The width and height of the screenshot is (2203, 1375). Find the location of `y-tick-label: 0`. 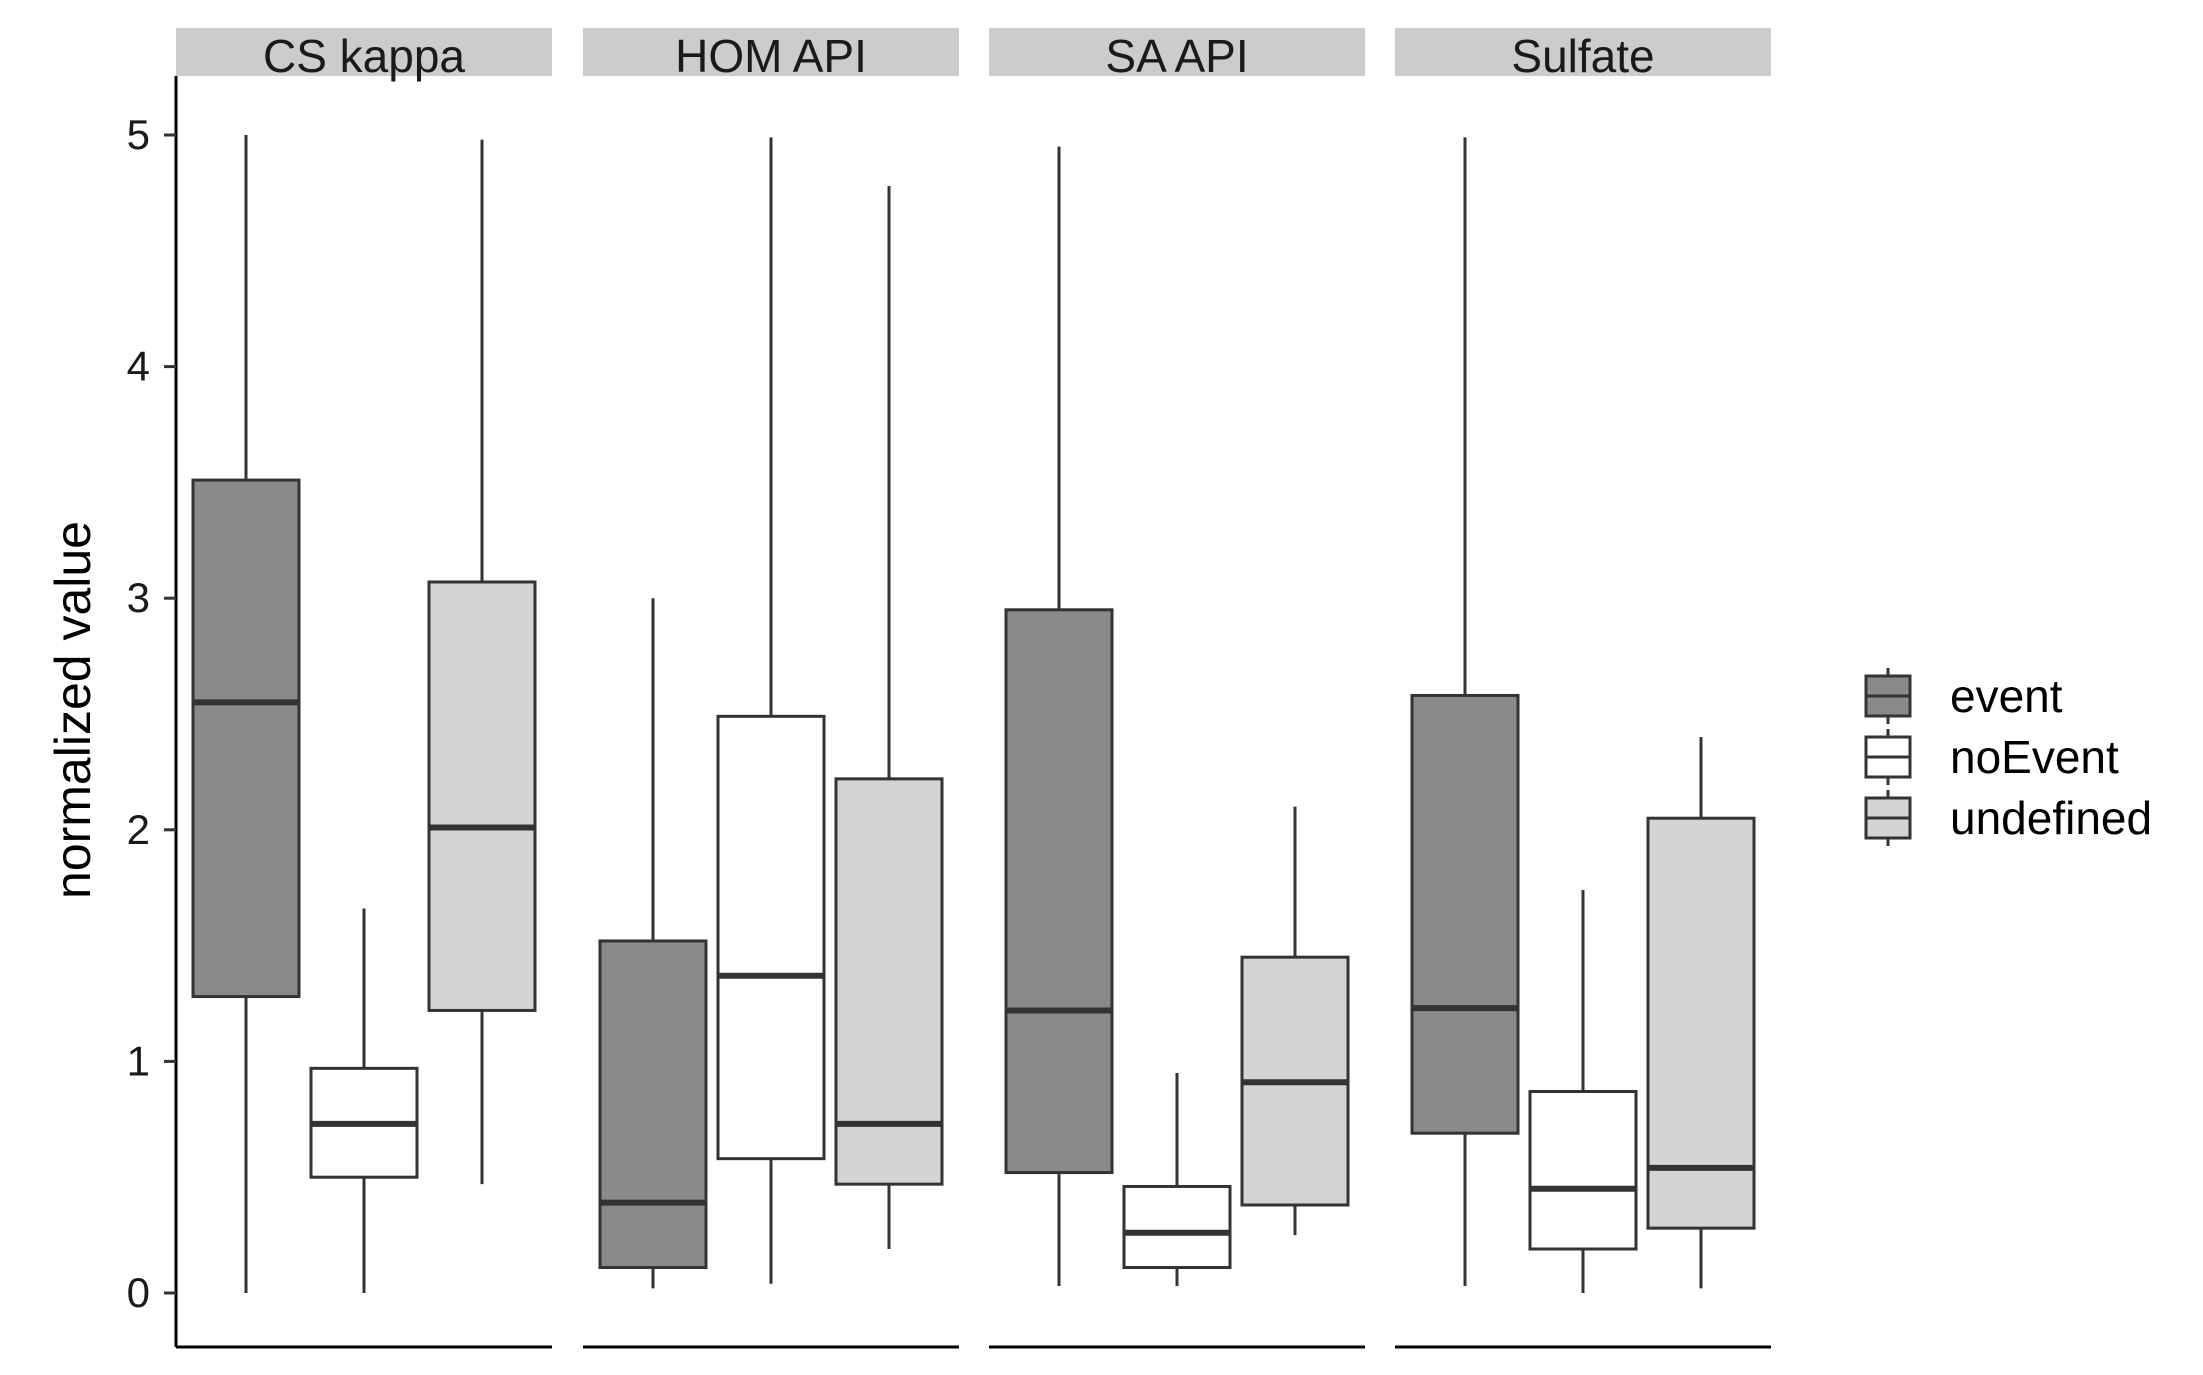

y-tick-label: 0 is located at coordinates (138, 1292).